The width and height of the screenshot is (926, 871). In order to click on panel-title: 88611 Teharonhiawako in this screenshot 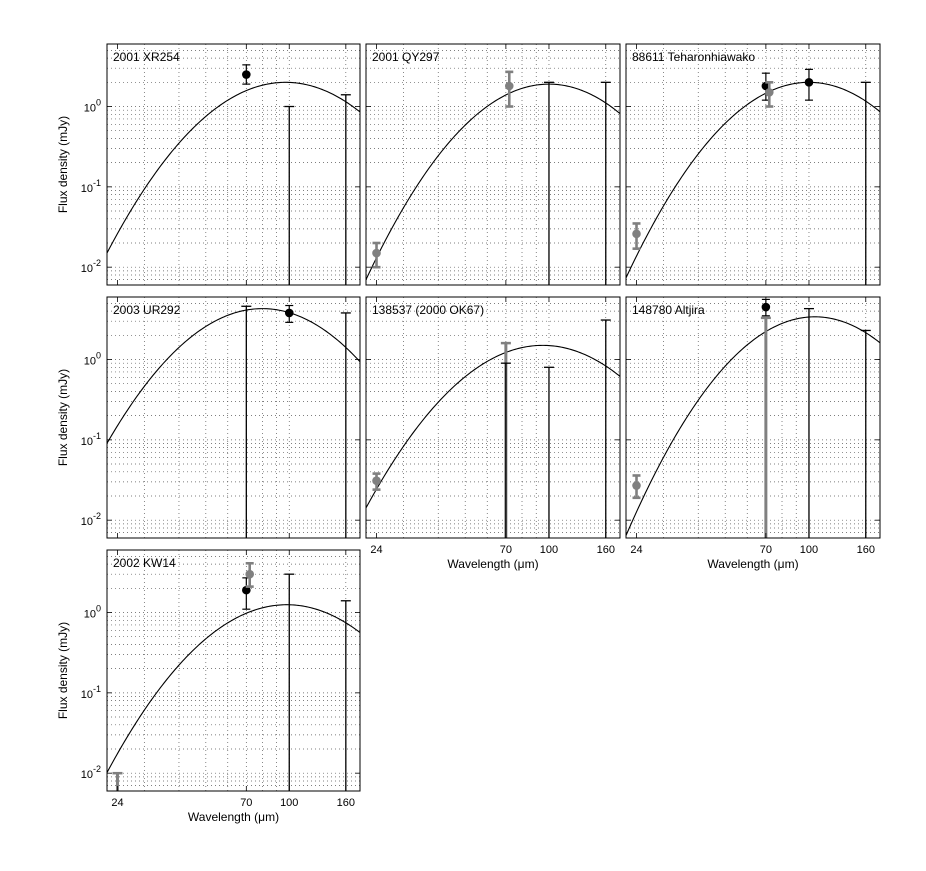, I will do `click(693, 57)`.